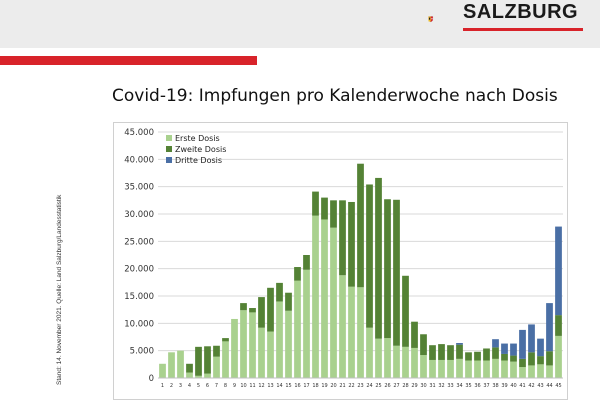 This screenshot has height=400, width=600. What do you see at coordinates (414, 386) in the screenshot?
I see `x-tick-label: 29` at bounding box center [414, 386].